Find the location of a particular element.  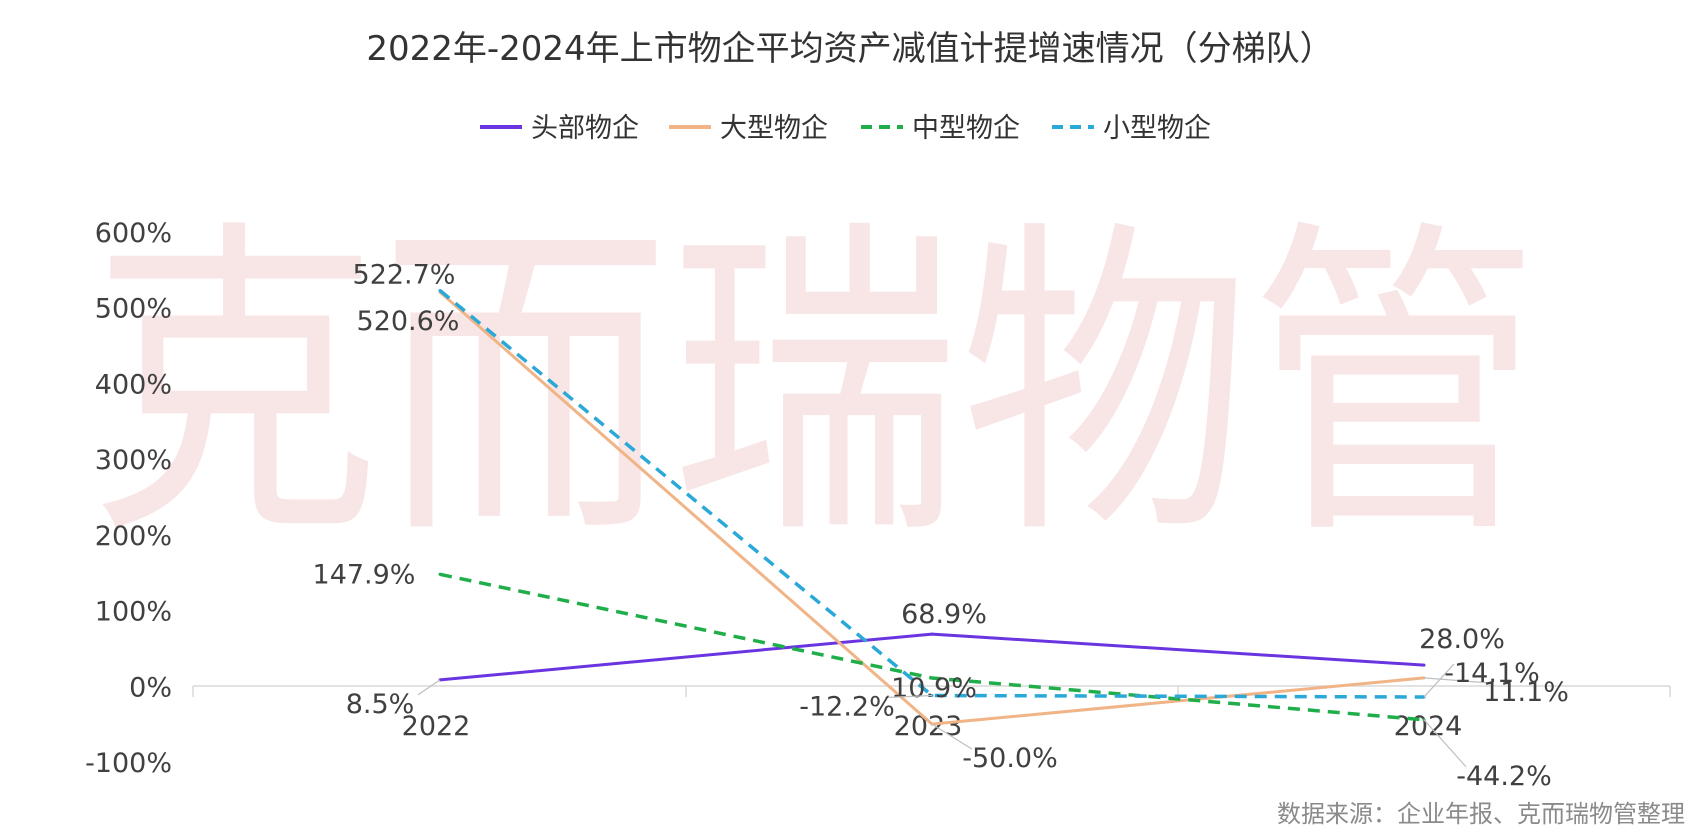

chart-title: 2022年-2024年上市物企平均资产减值计提增速情况（分梯队） is located at coordinates (849, 49).